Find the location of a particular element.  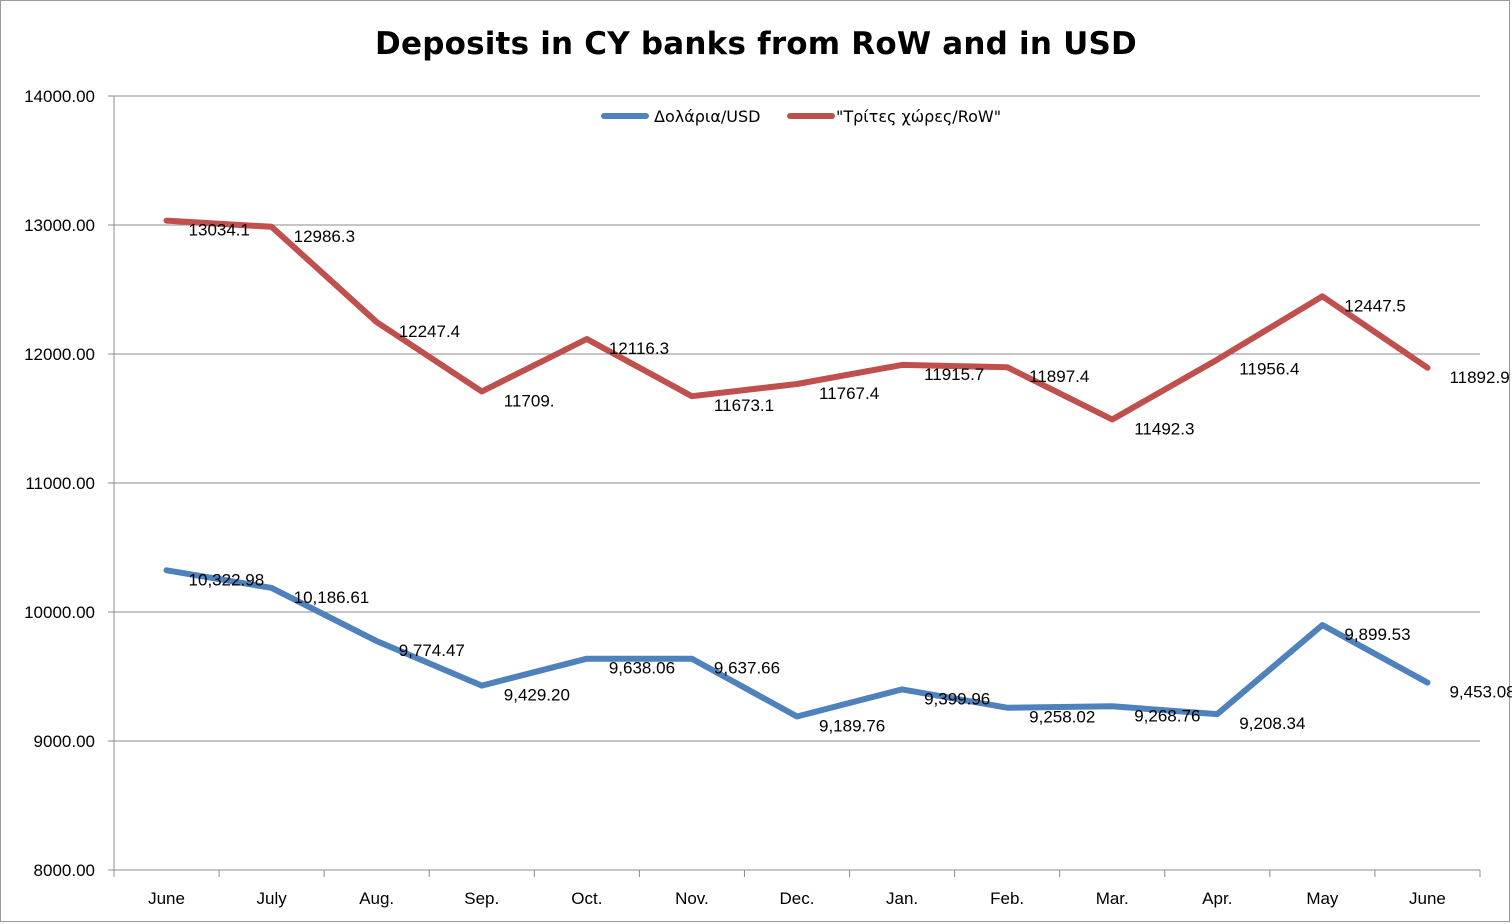

y-tick-label: 10000.00 is located at coordinates (59, 612).